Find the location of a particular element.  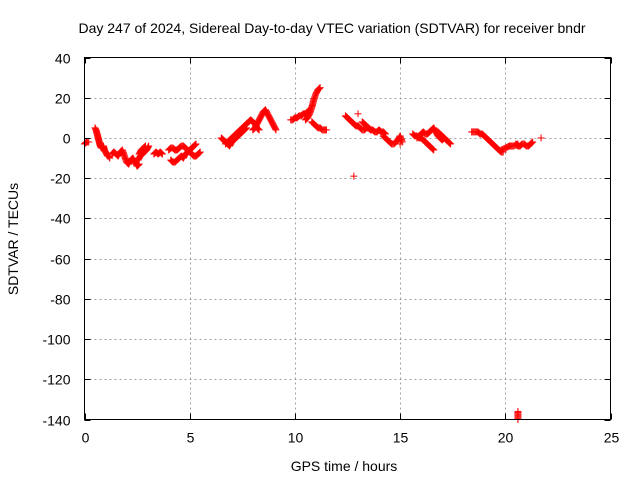

x-tick-label: 15 is located at coordinates (401, 438).